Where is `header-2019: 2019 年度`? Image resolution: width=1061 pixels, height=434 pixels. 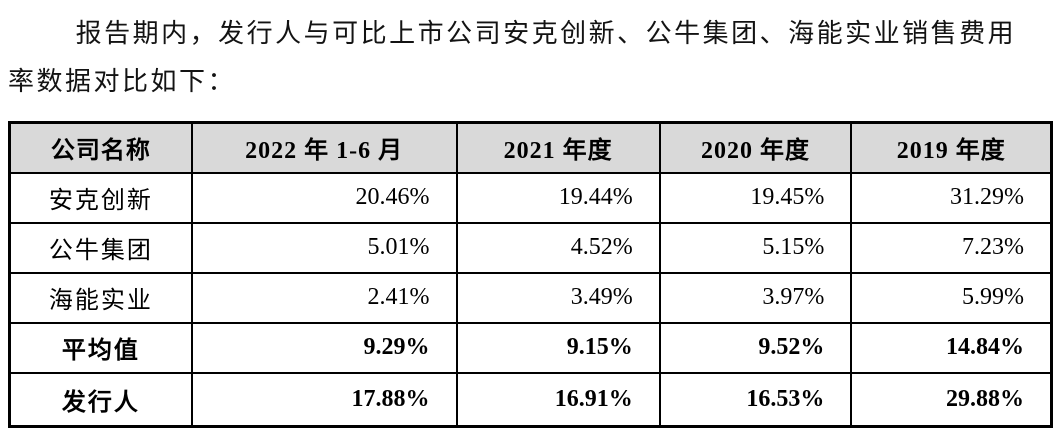
header-2019: 2019 年度 is located at coordinates (951, 147).